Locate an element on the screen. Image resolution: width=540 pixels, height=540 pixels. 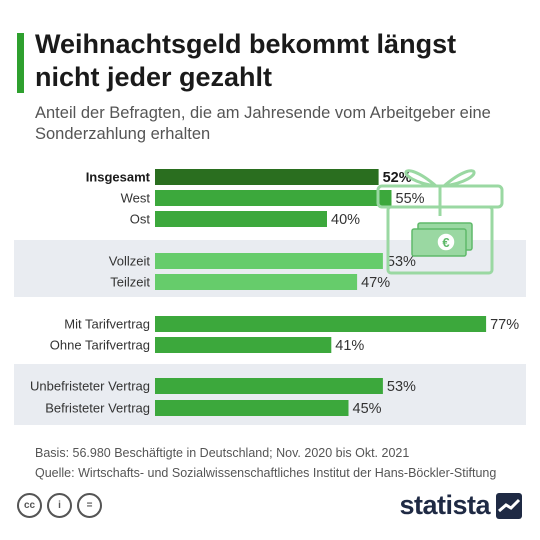
bar-vollzeit is located at coordinates (269, 261).